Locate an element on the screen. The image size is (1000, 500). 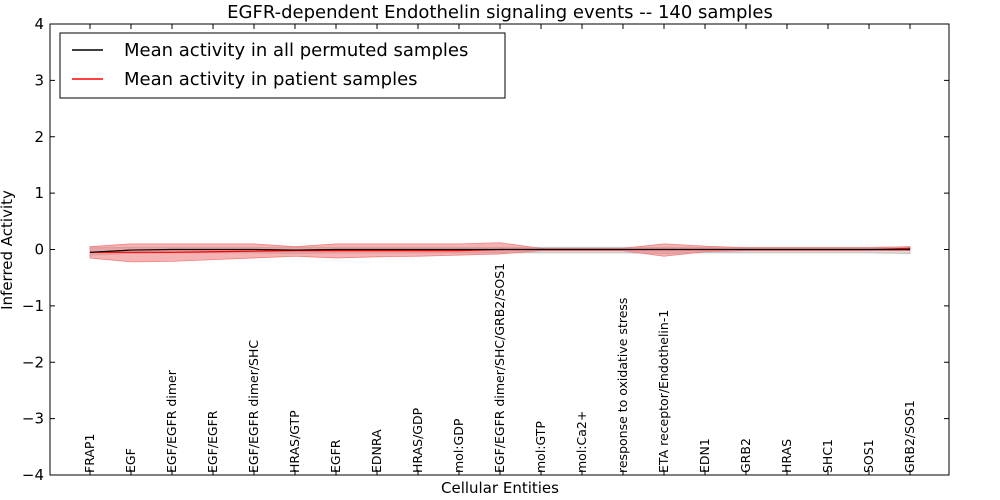
plot-area is located at coordinates (500, 252).